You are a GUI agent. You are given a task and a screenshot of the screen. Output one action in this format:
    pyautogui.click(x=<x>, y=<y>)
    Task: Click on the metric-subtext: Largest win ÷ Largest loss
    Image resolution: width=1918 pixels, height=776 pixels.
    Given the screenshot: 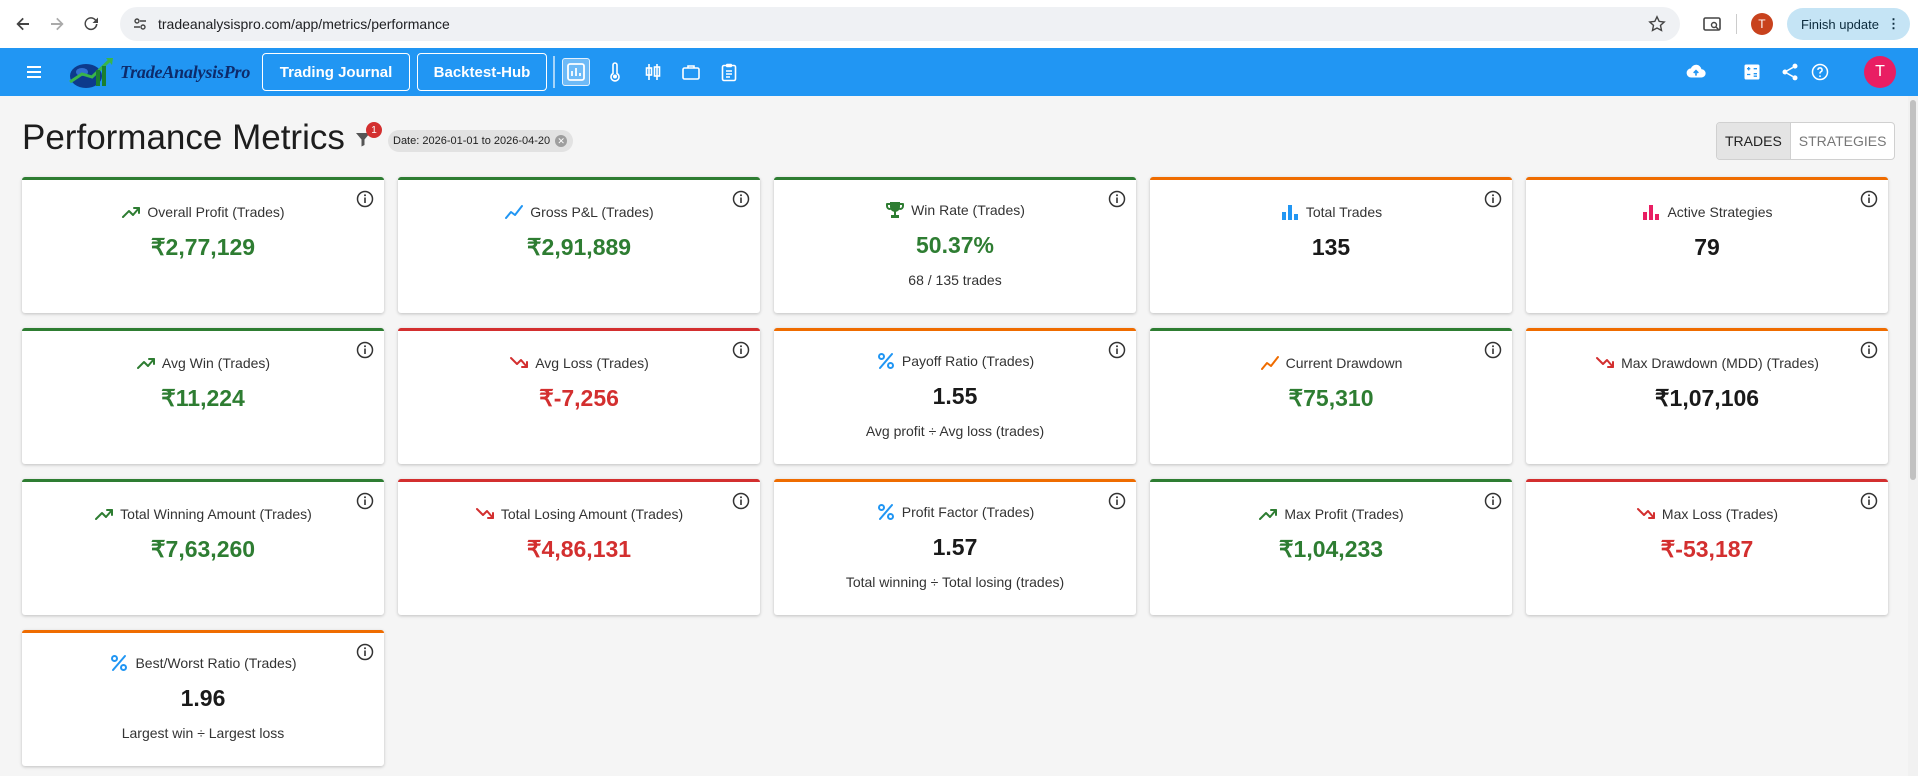 What is the action you would take?
    pyautogui.click(x=203, y=733)
    